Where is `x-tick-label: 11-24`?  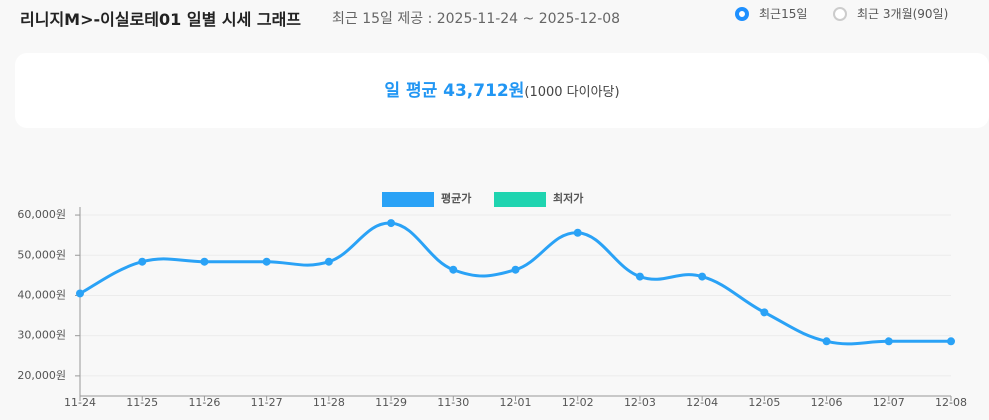
x-tick-label: 11-24 is located at coordinates (80, 402).